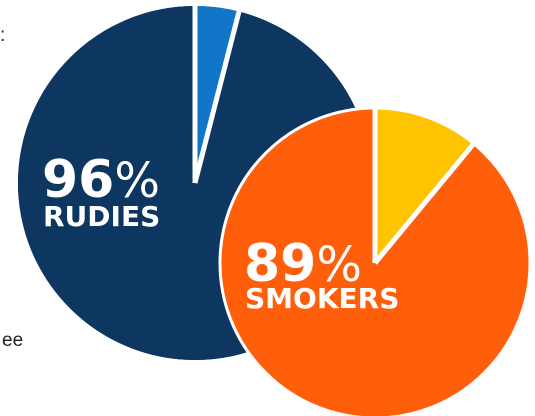 This screenshot has height=416, width=535. Describe the element at coordinates (13, 340) in the screenshot. I see `cropped-text-bottom: ee` at that location.